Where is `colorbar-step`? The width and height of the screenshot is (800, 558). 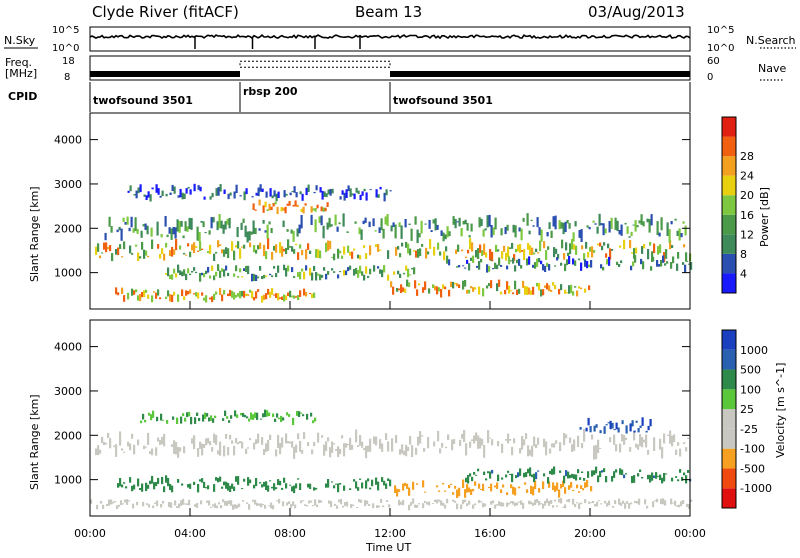 colorbar-step is located at coordinates (729, 166).